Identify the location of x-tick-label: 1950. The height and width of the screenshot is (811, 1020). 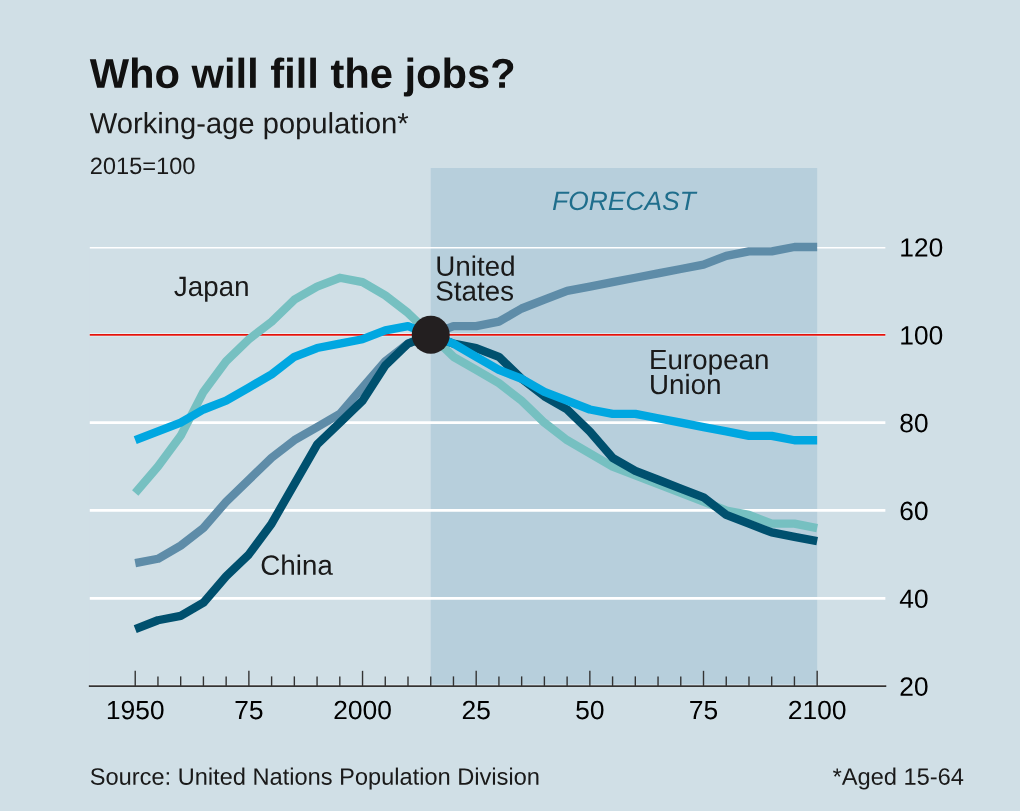
(135, 710).